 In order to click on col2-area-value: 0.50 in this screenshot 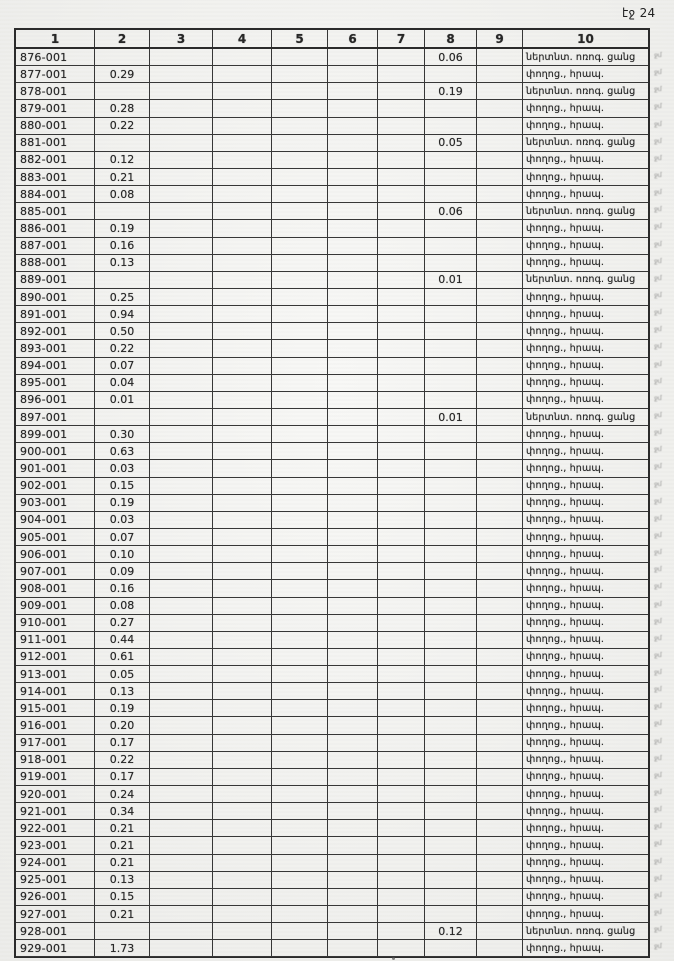, I will do `click(122, 331)`.